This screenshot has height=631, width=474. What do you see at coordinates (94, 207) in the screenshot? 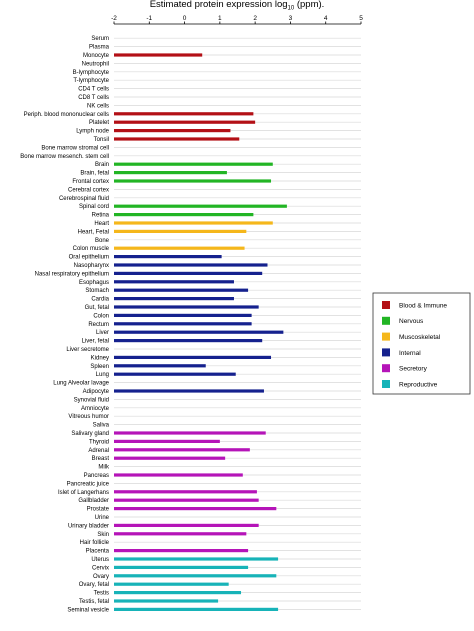
I see `row-label: Spinal cord` at bounding box center [94, 207].